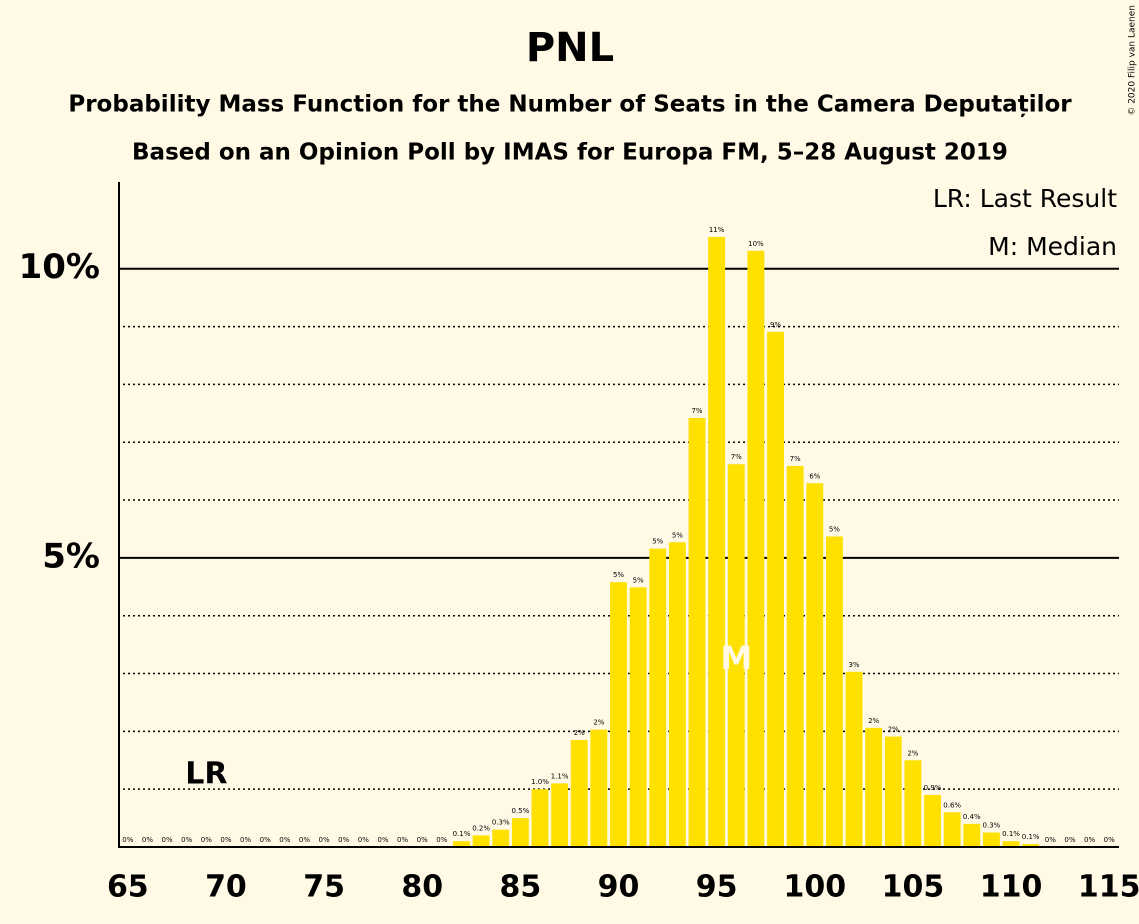  What do you see at coordinates (717, 230) in the screenshot?
I see `value-label: 11%` at bounding box center [717, 230].